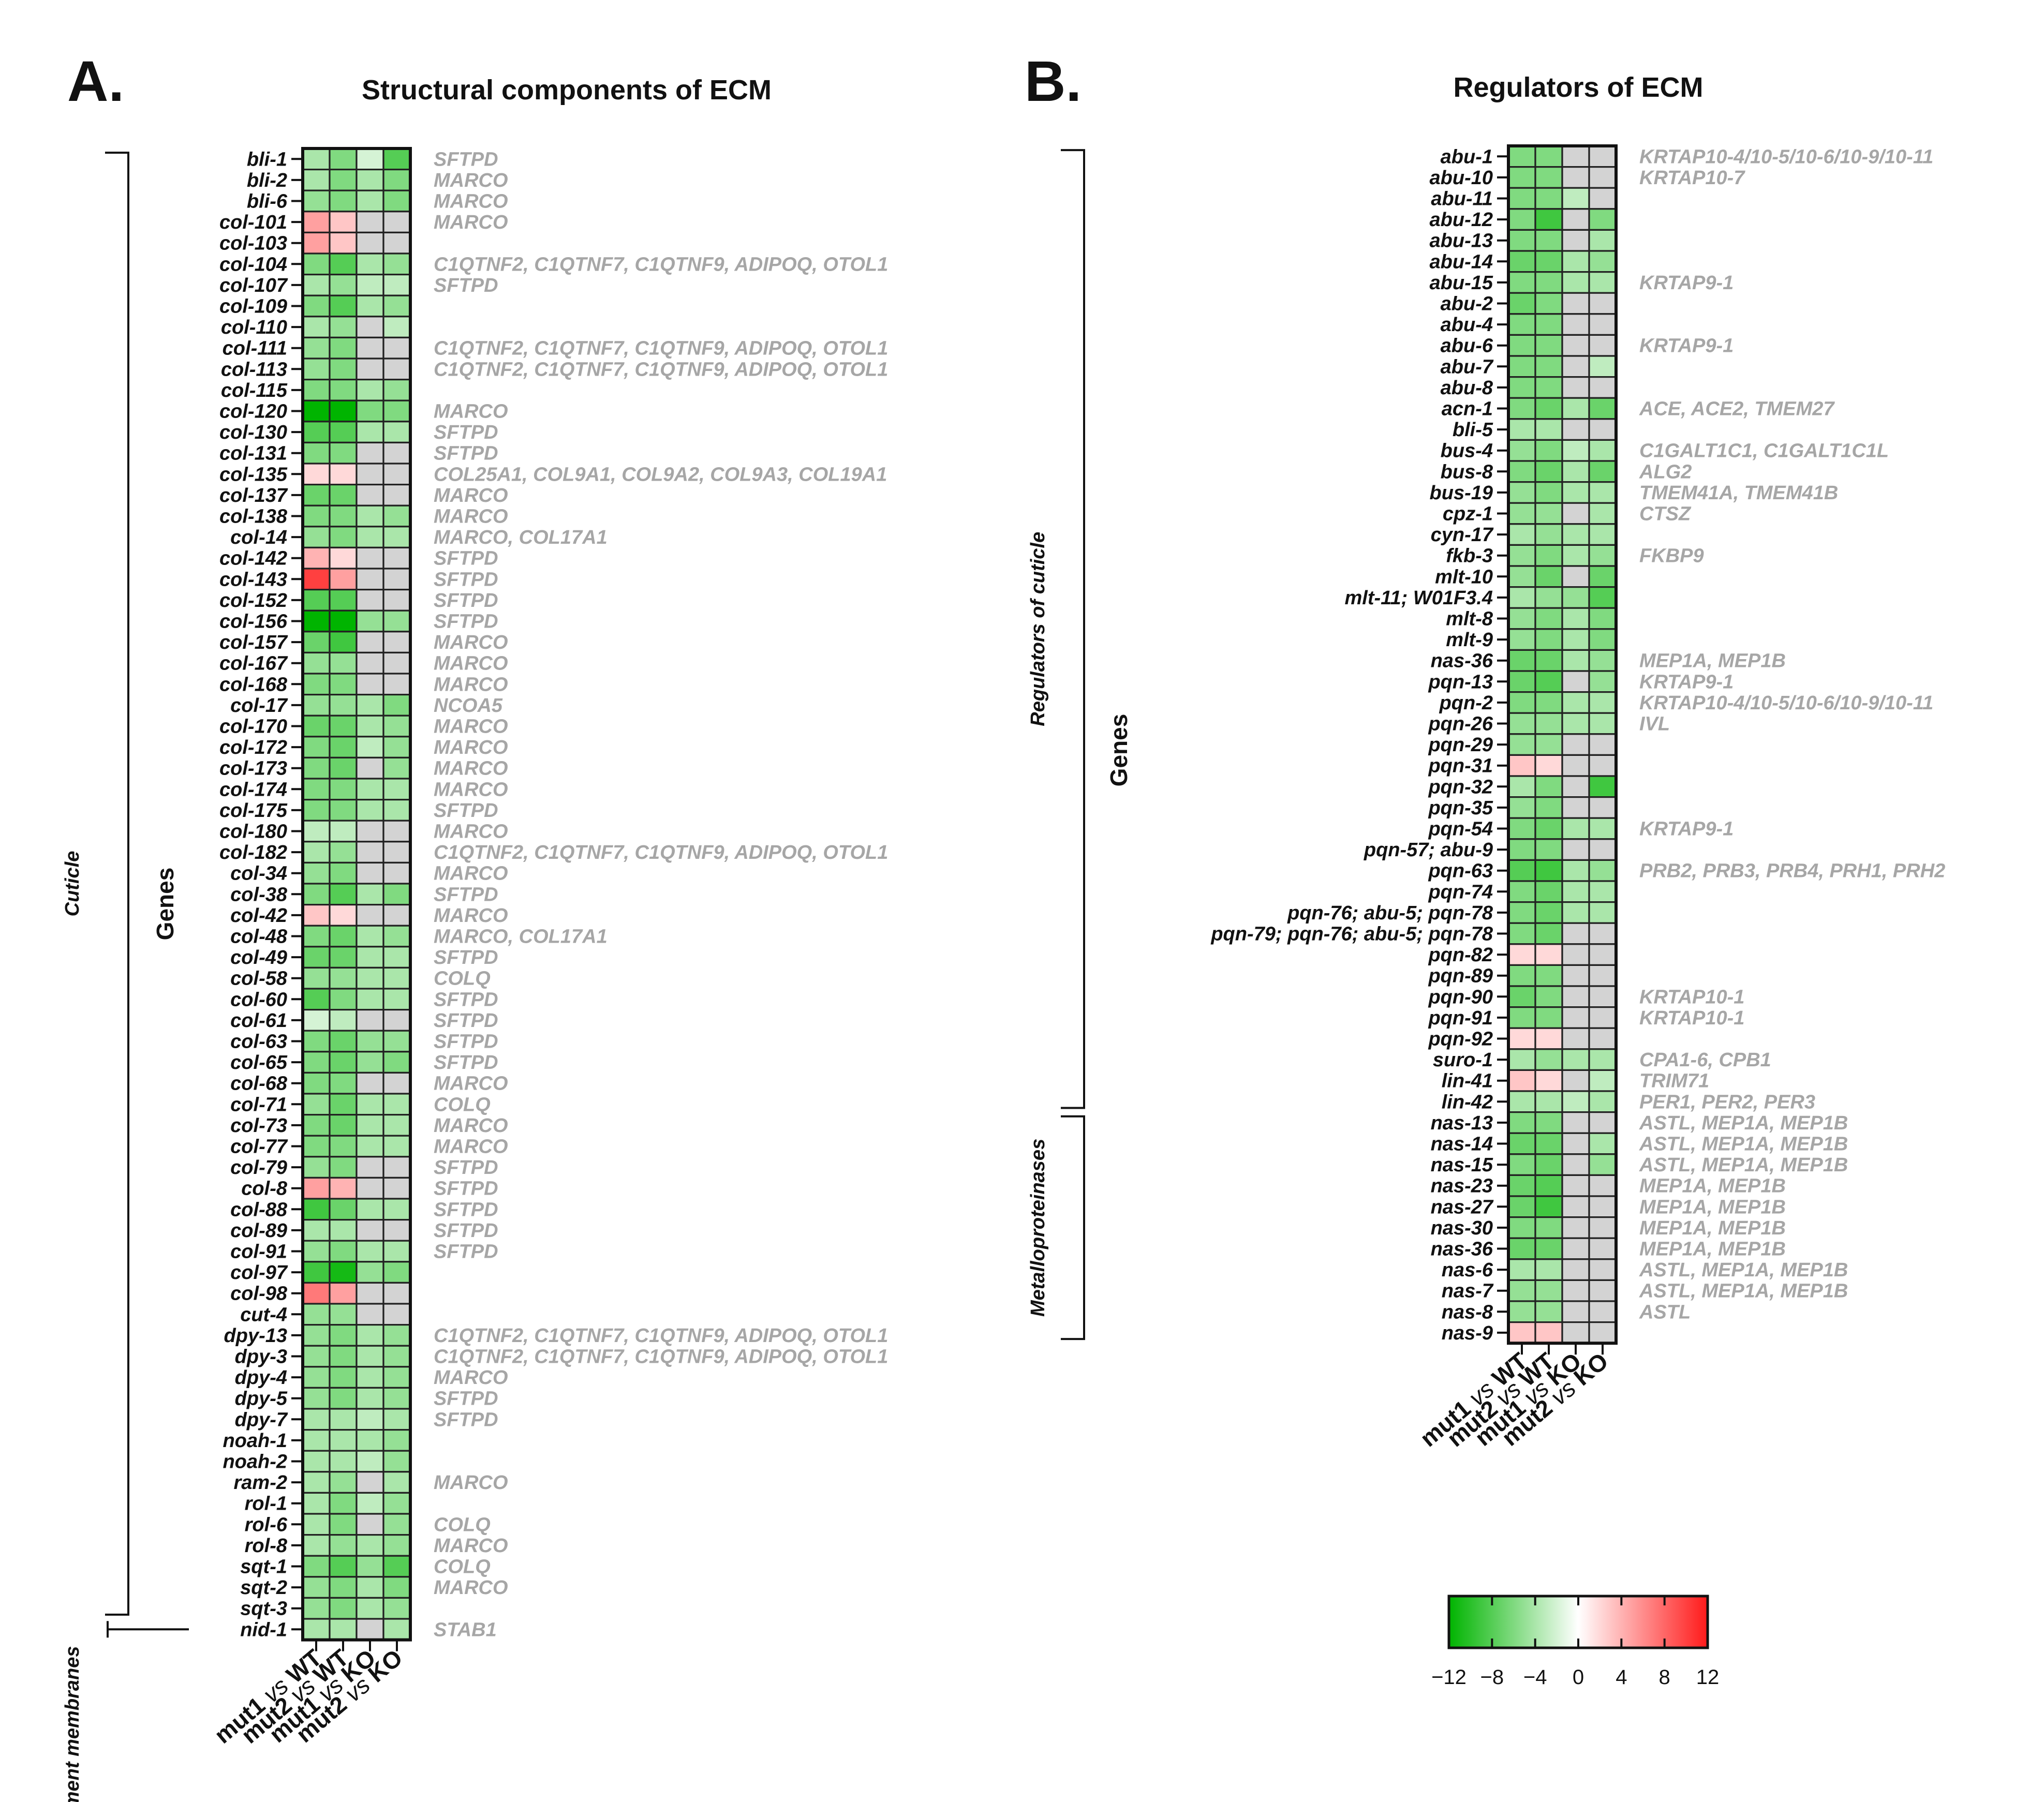  I want to click on ortholog-label: KRTAP9-1, so click(1686, 346).